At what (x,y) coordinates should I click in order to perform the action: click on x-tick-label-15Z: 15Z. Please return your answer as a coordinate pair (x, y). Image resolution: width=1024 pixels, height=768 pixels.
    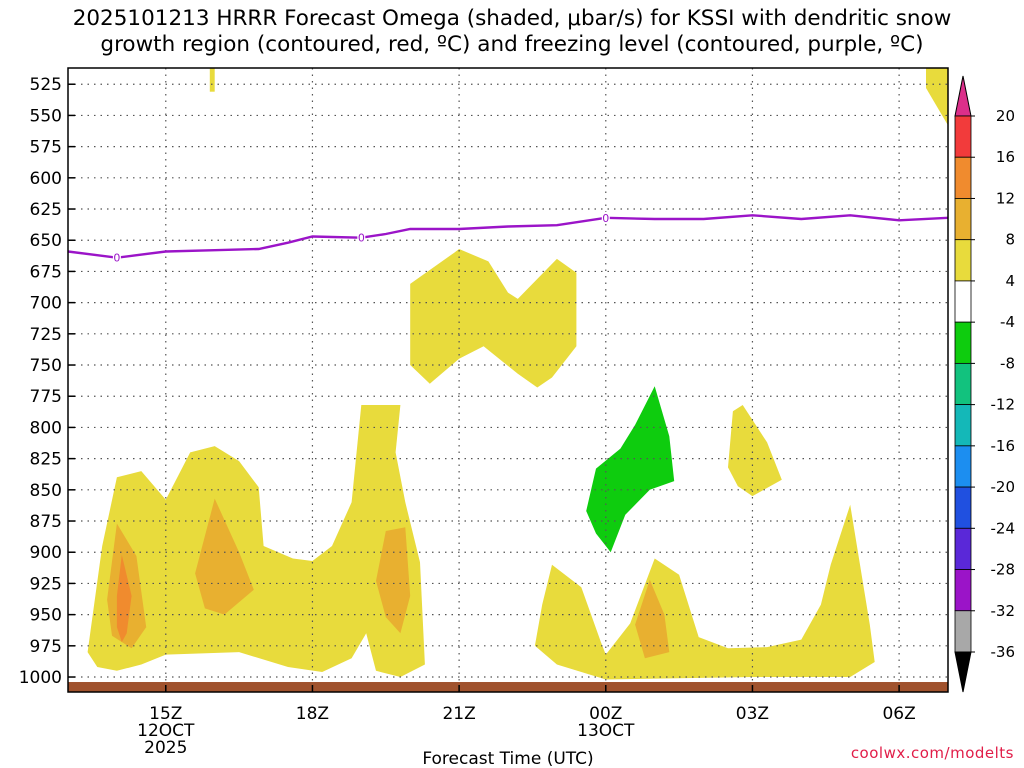
    Looking at the image, I should click on (165, 714).